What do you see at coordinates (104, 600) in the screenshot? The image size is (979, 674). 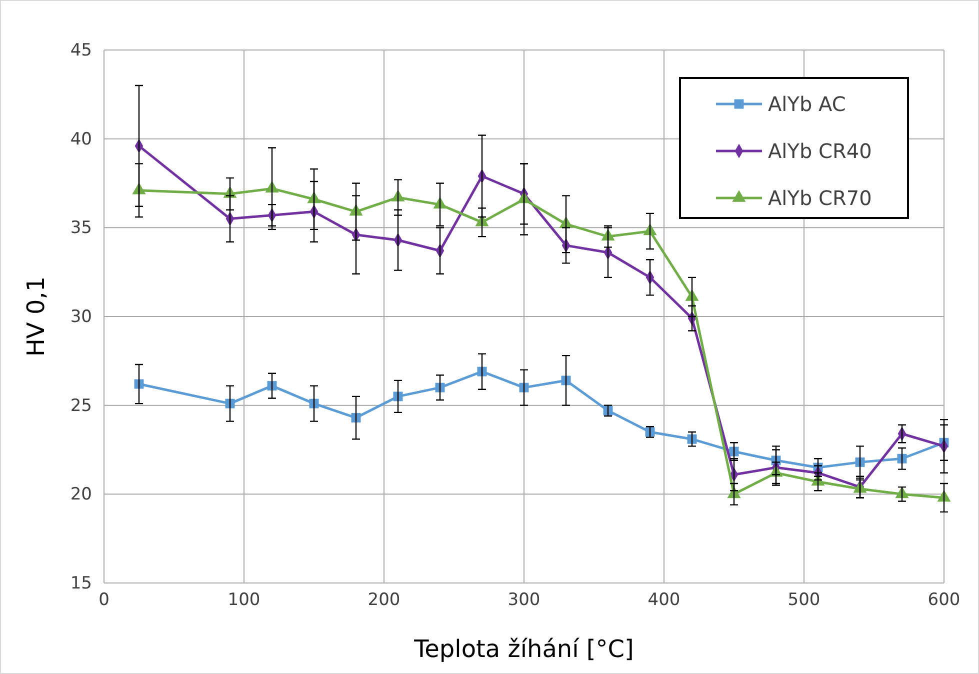 I see `x-tick-label: 0` at bounding box center [104, 600].